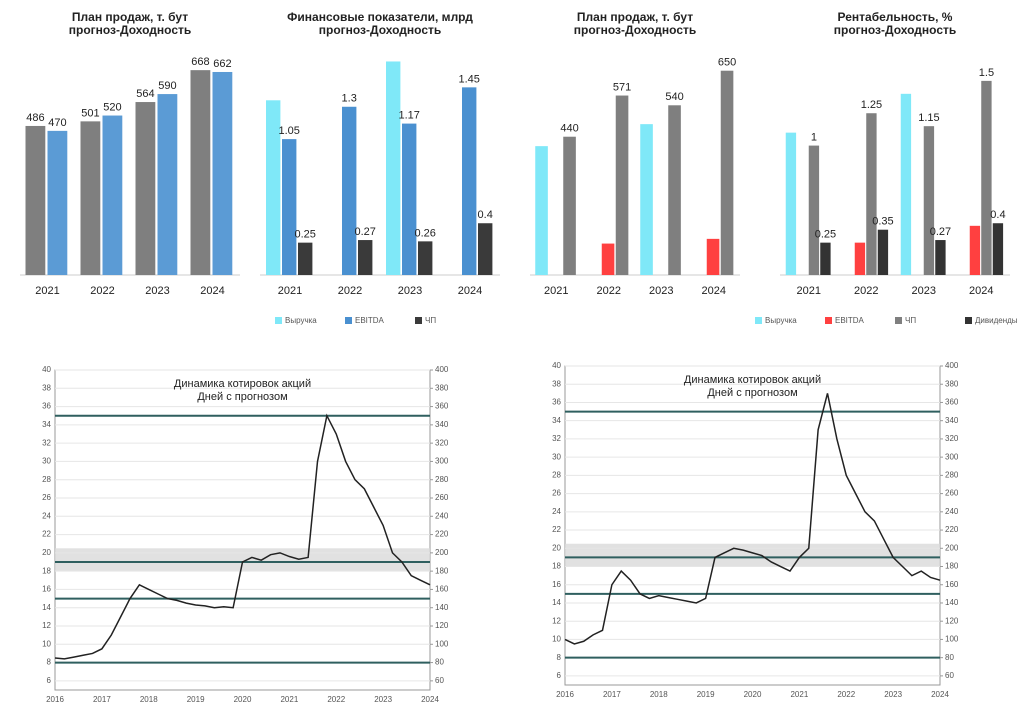  Describe the element at coordinates (145, 94) in the screenshot. I see `data-label: 564` at that location.